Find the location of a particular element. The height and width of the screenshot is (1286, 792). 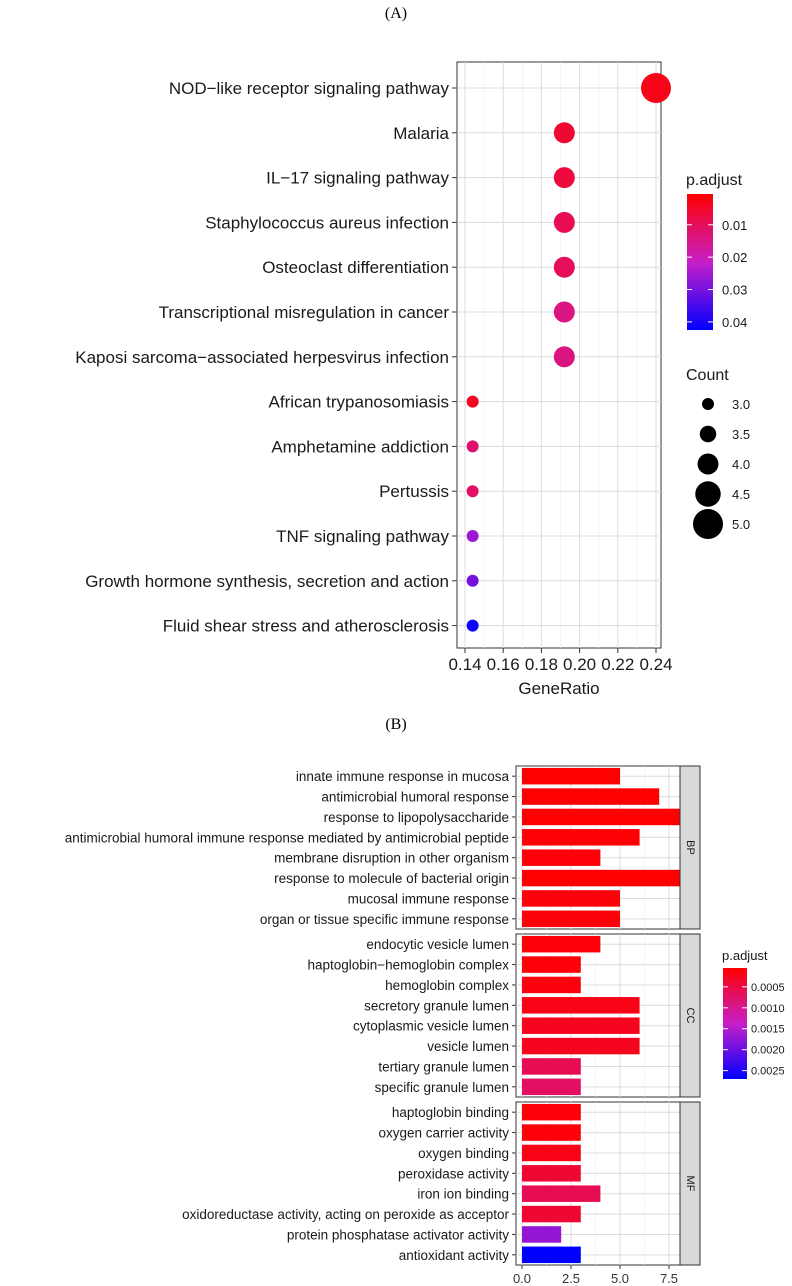

bar-category-label: vesicle lumen is located at coordinates (468, 1046).